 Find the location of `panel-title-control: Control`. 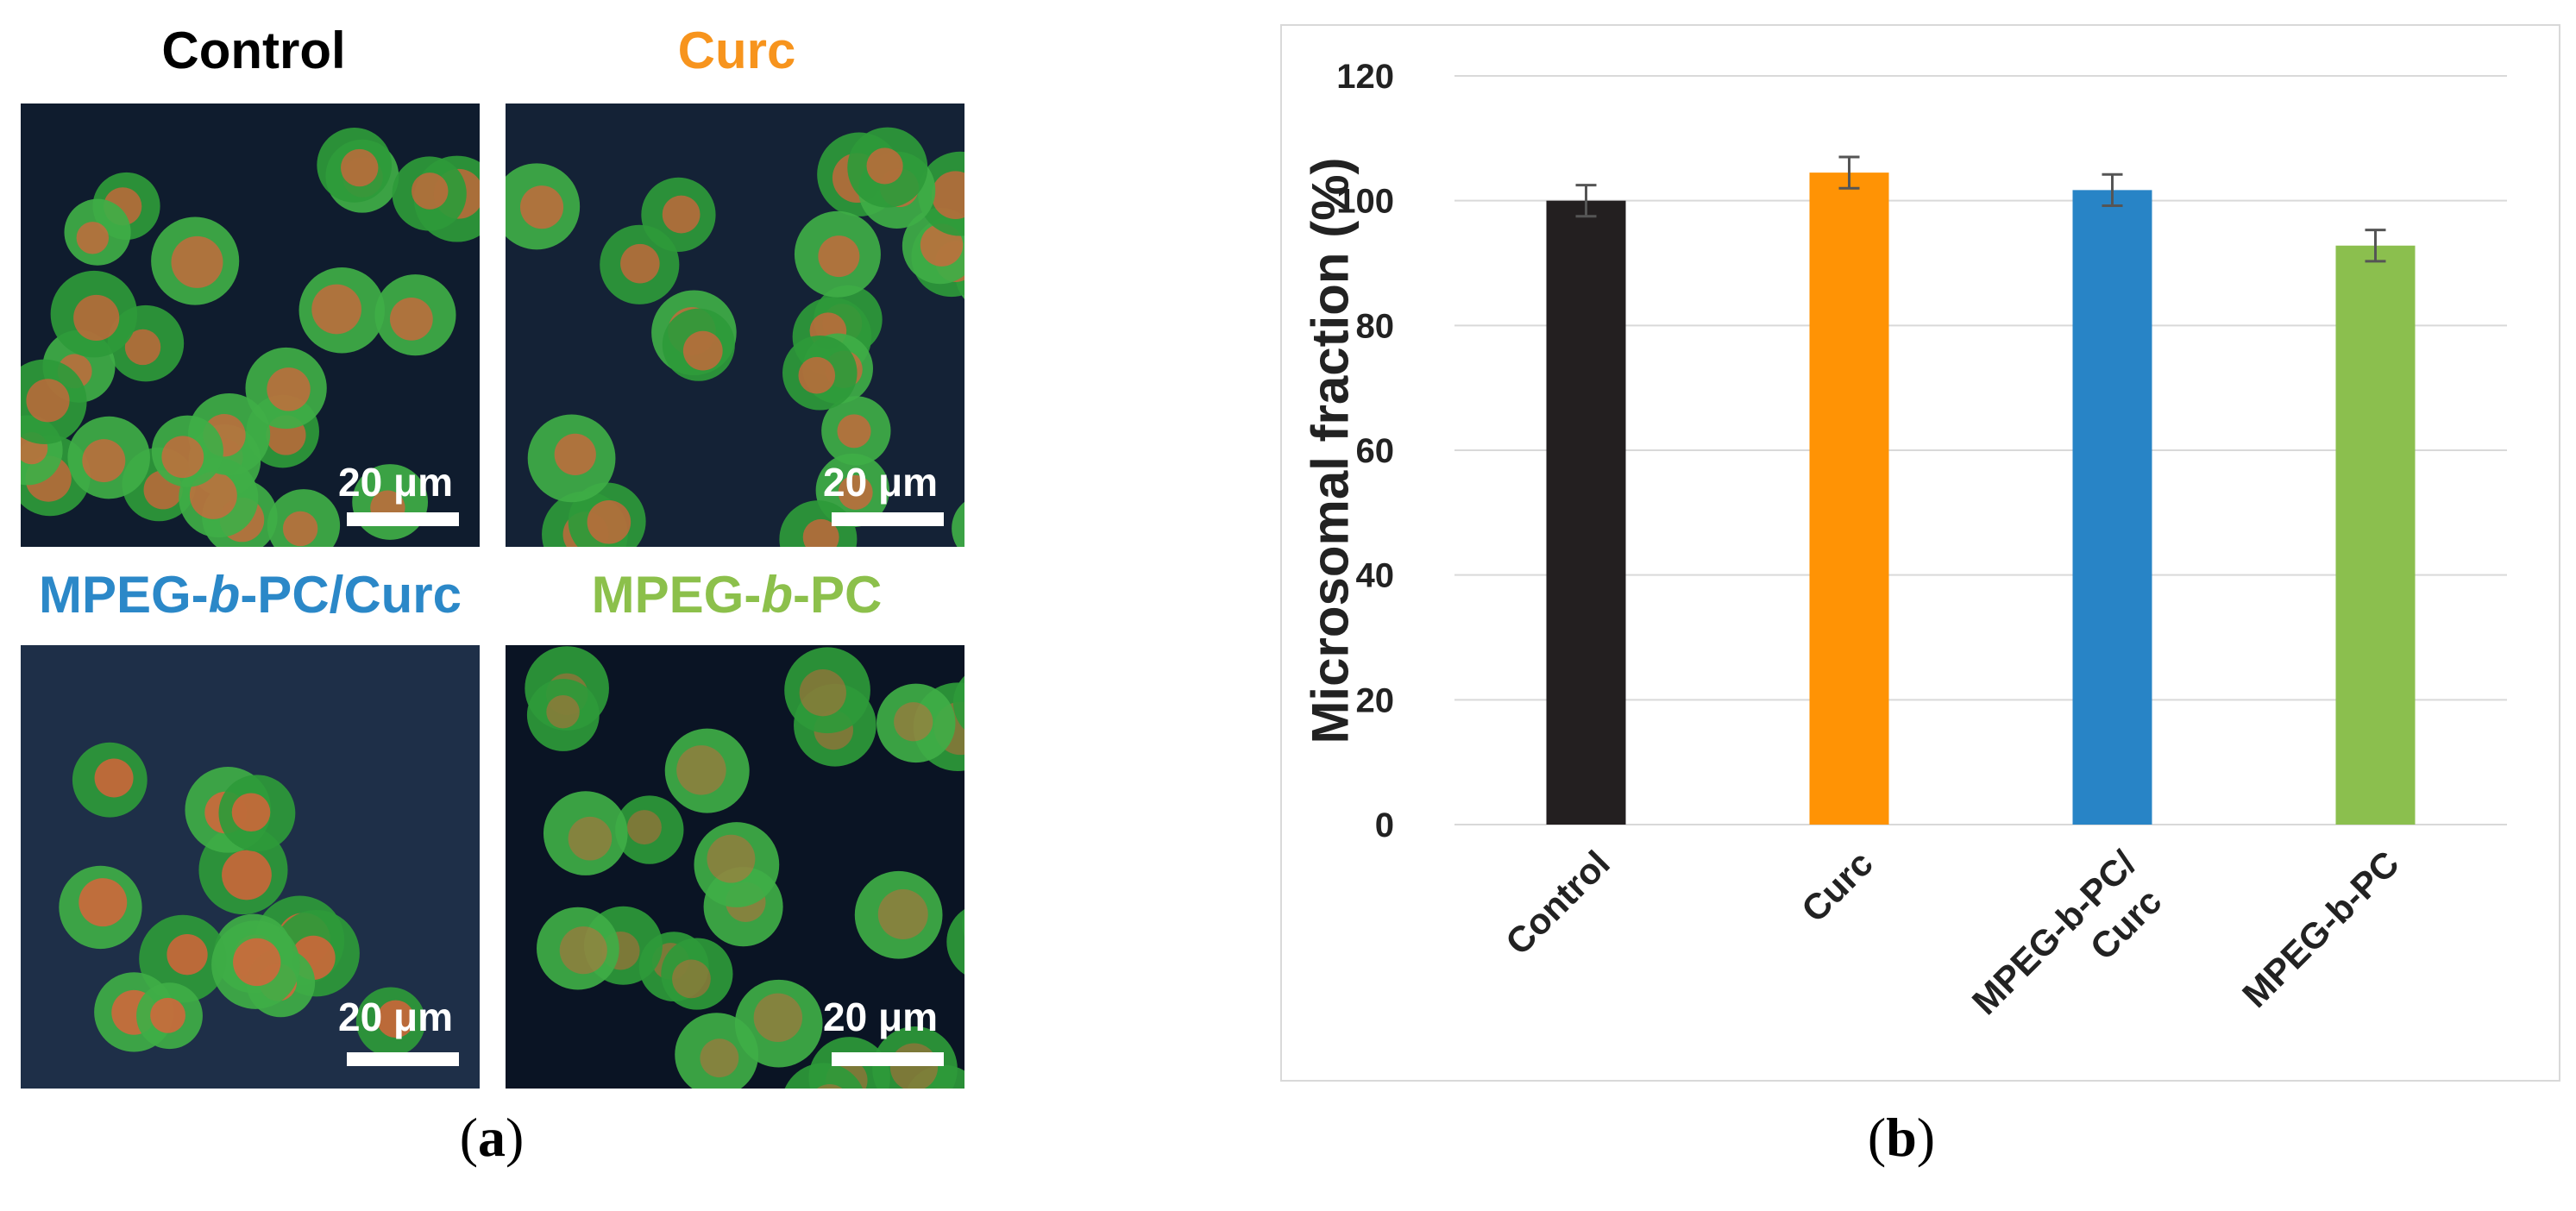

panel-title-control: Control is located at coordinates (254, 50).